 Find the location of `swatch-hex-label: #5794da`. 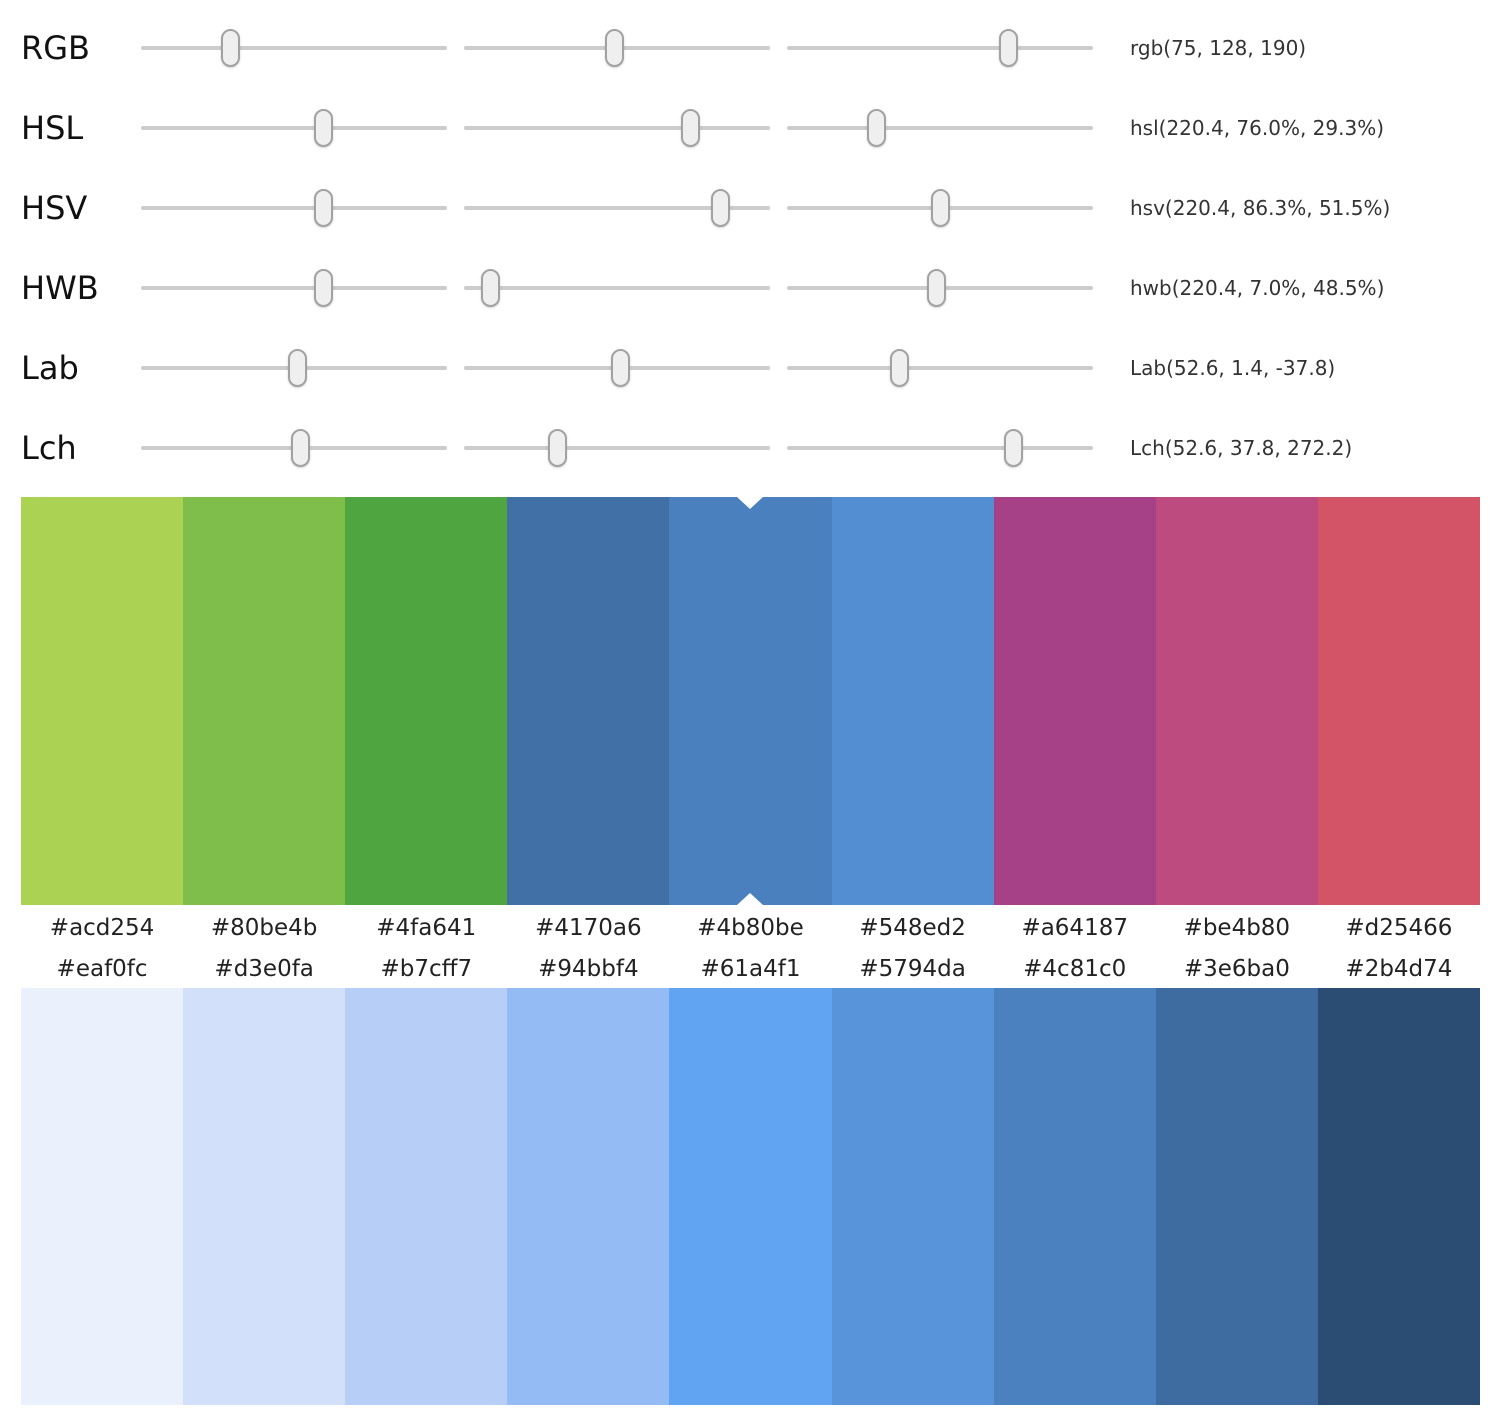

swatch-hex-label: #5794da is located at coordinates (912, 969).